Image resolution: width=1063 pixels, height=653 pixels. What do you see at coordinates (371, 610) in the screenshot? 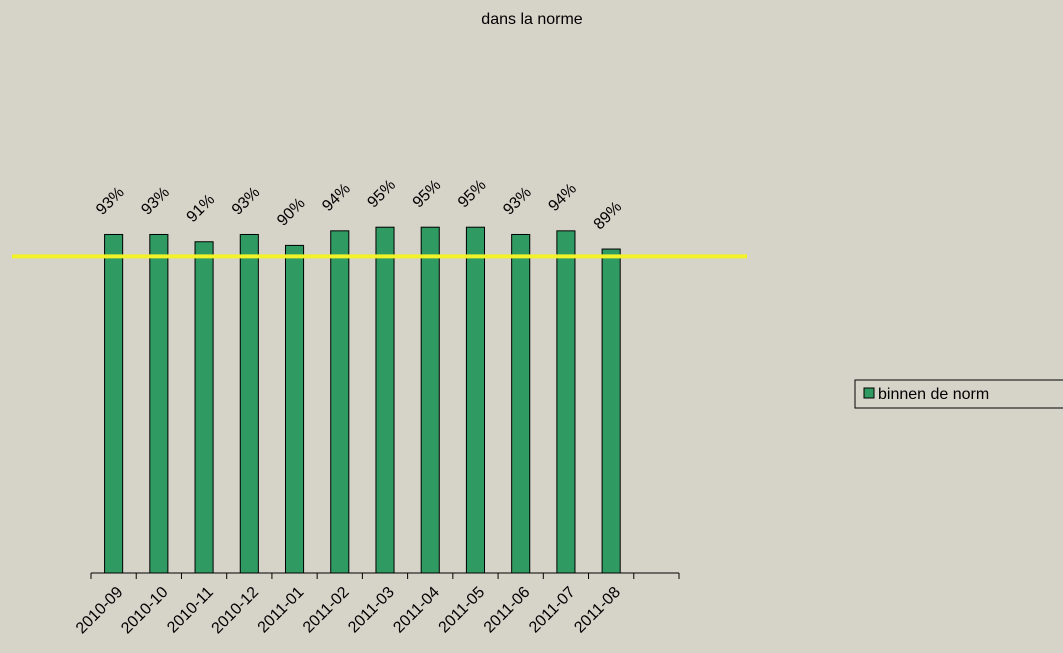
I see `x-tick-label: 2011-03` at bounding box center [371, 610].